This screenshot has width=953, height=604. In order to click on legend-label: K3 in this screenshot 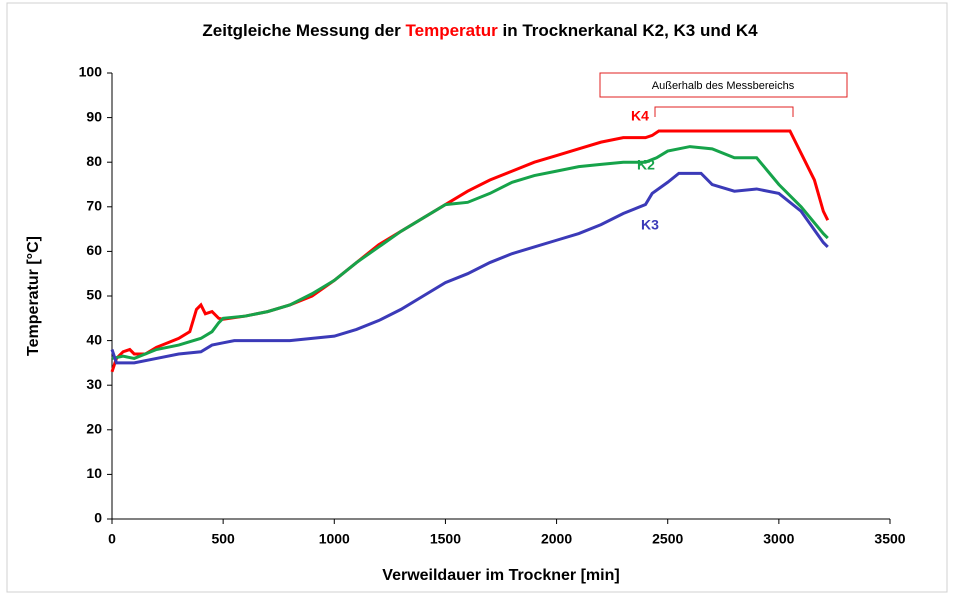, I will do `click(650, 225)`.